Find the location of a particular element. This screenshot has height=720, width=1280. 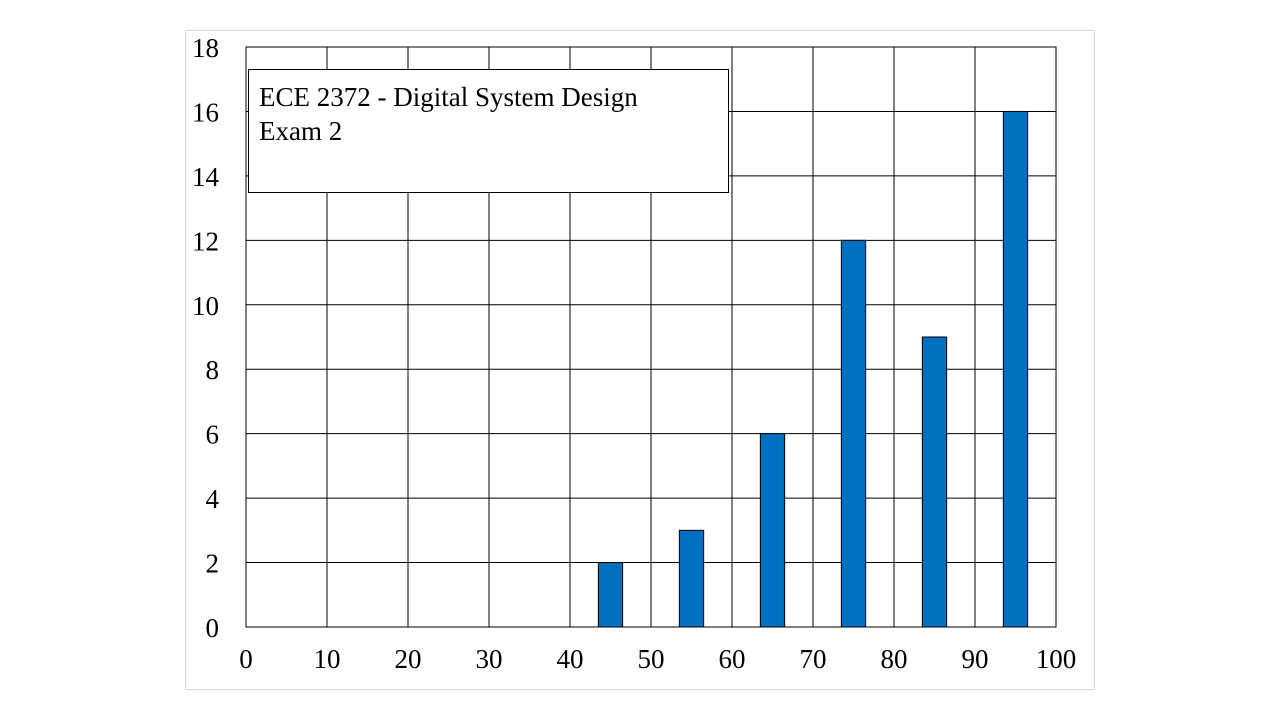

x-tick-label: 40 is located at coordinates (570, 659).